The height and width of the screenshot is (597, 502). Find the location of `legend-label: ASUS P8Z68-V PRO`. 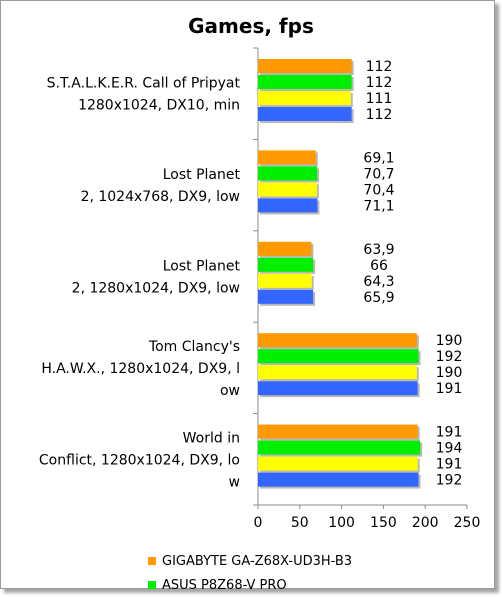

legend-label: ASUS P8Z68-V PRO is located at coordinates (224, 585).